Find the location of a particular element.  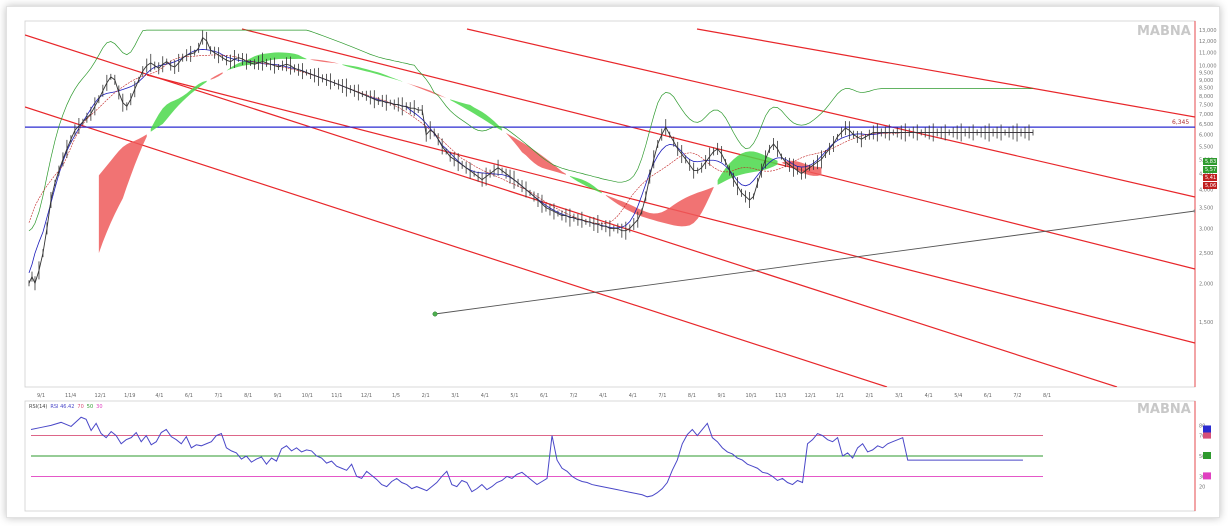

x-tick-label: 1/5 is located at coordinates (396, 396).